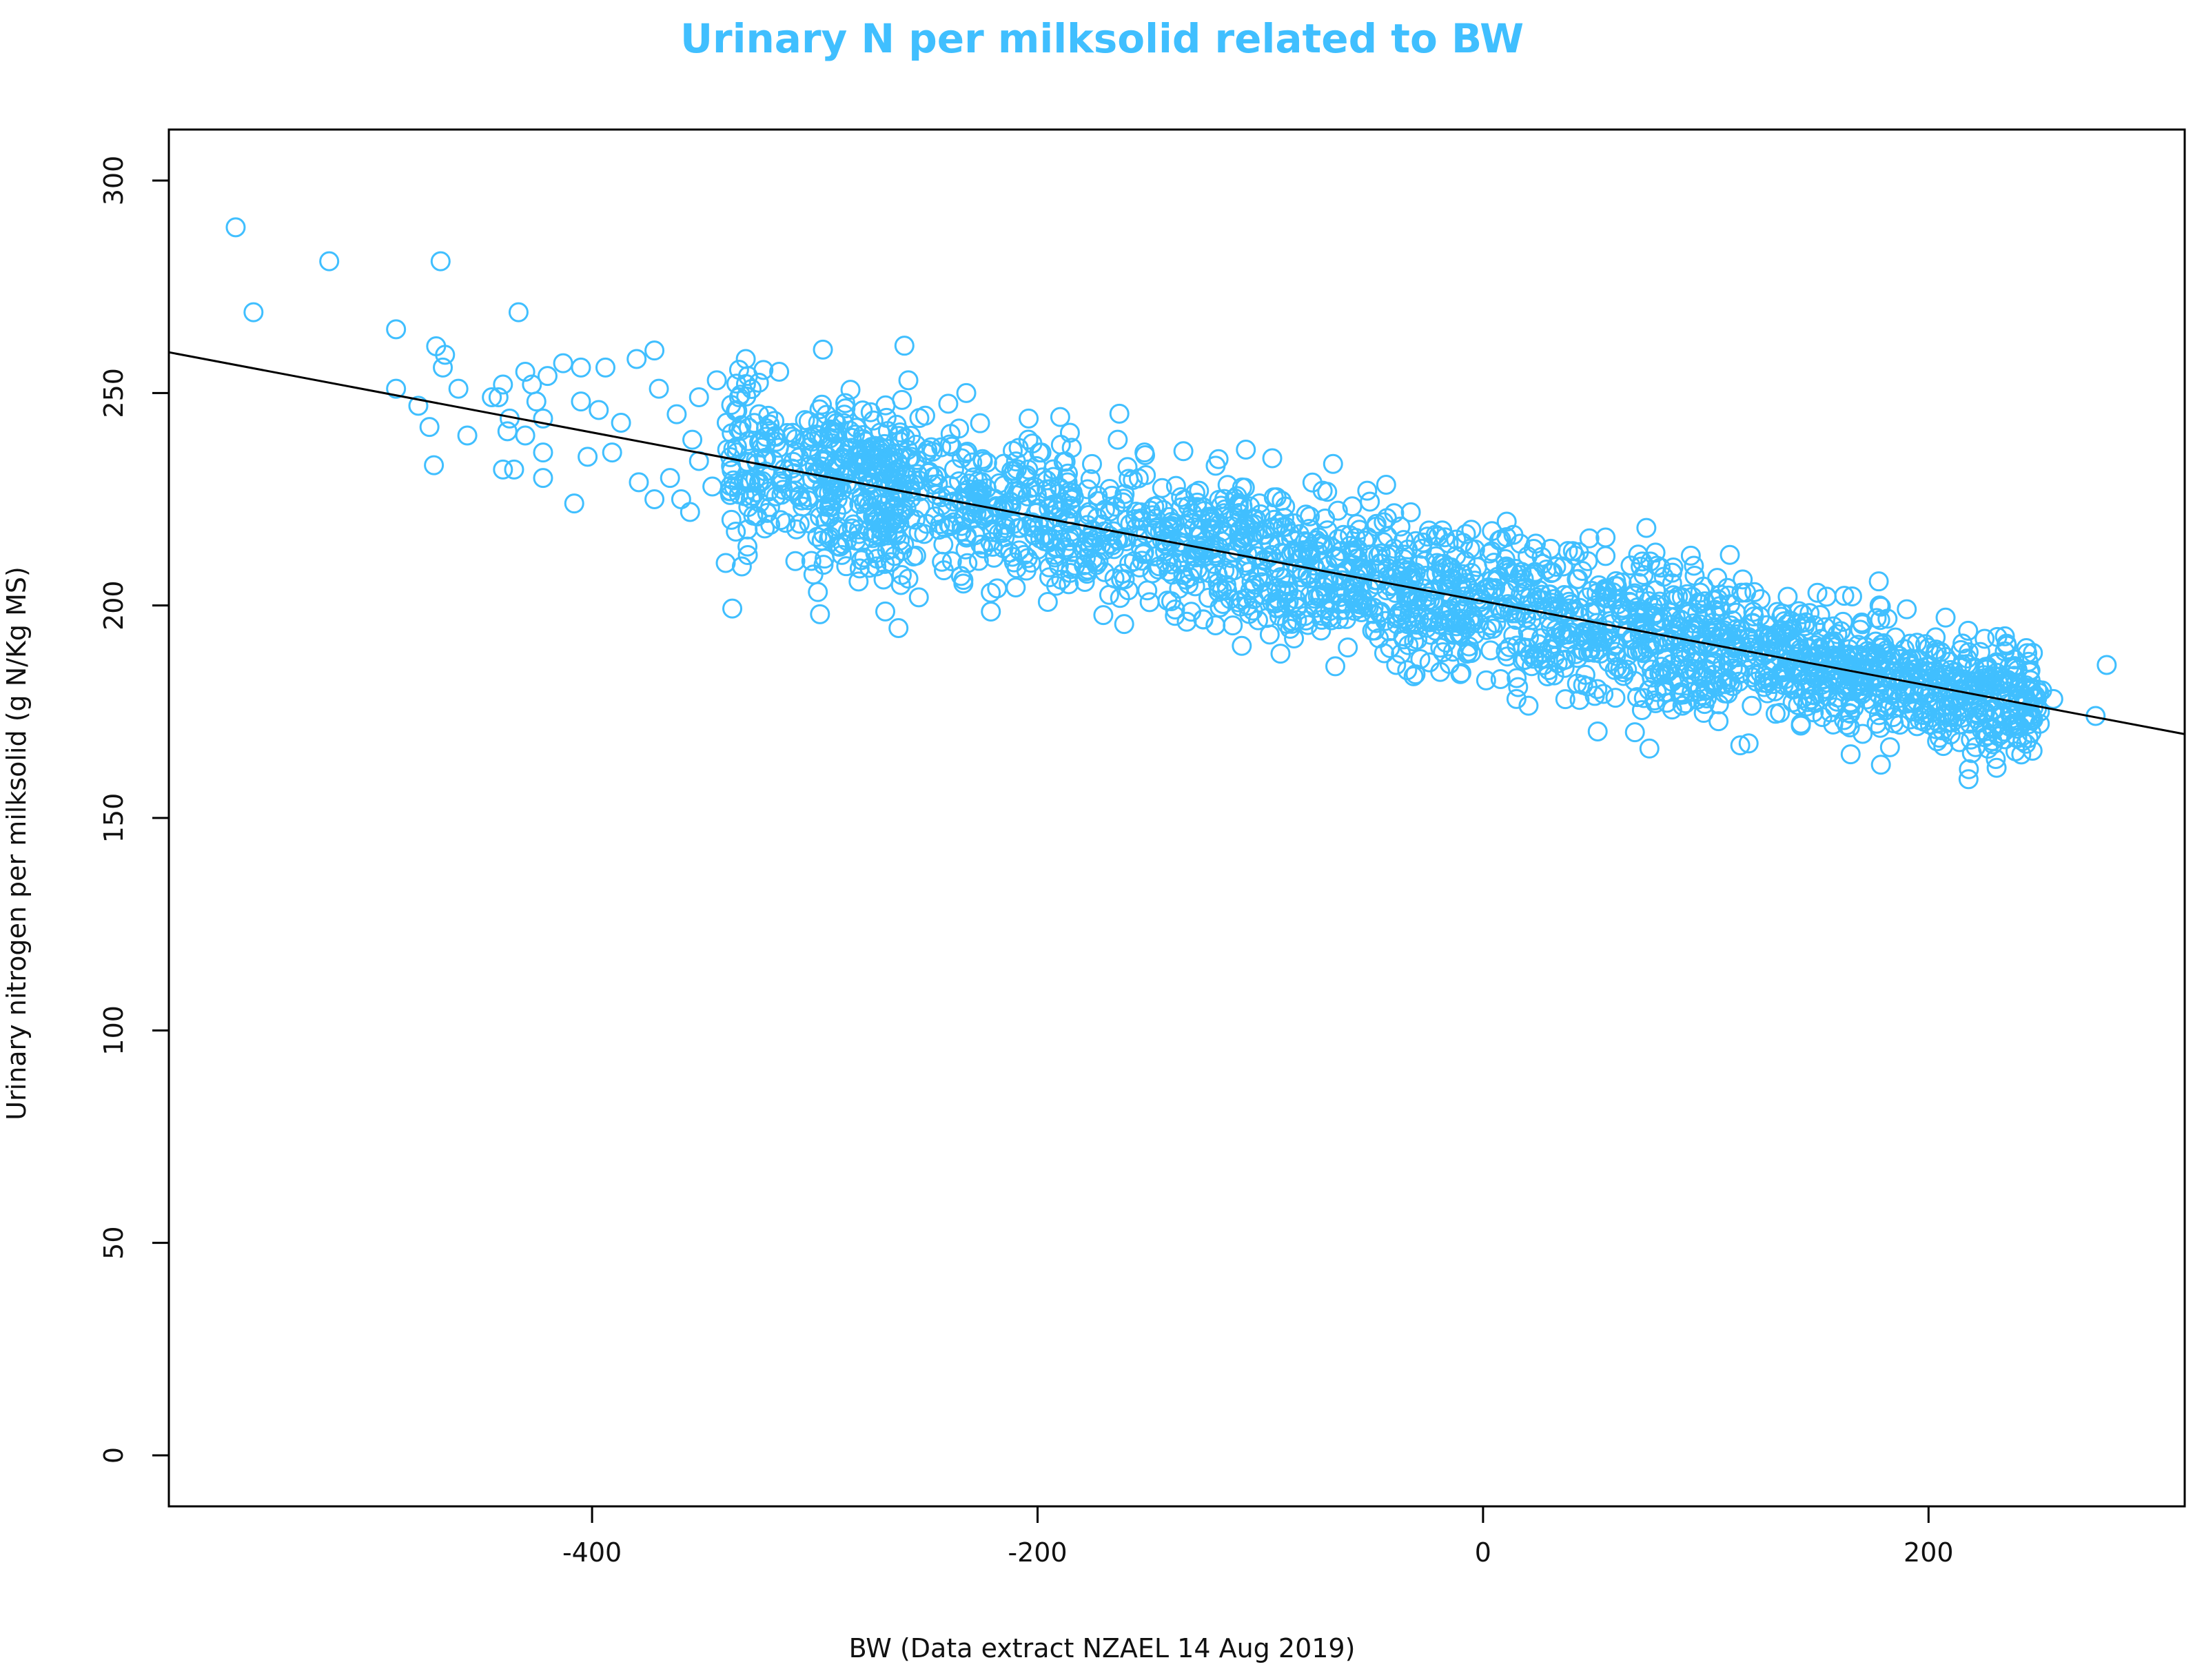 The height and width of the screenshot is (1680, 2204). I want to click on x-tick-label: 200, so click(1929, 1552).